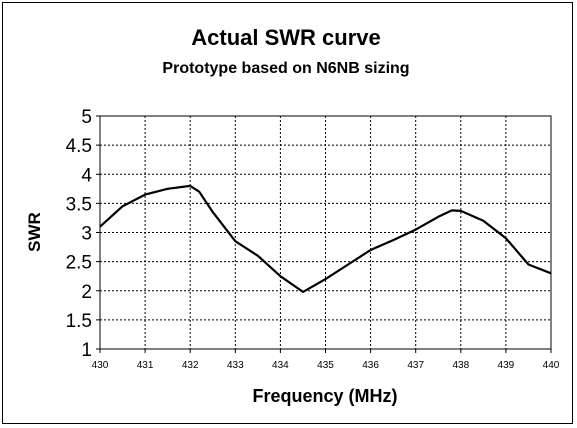  Describe the element at coordinates (86, 117) in the screenshot. I see `y-tick-label: 5` at that location.